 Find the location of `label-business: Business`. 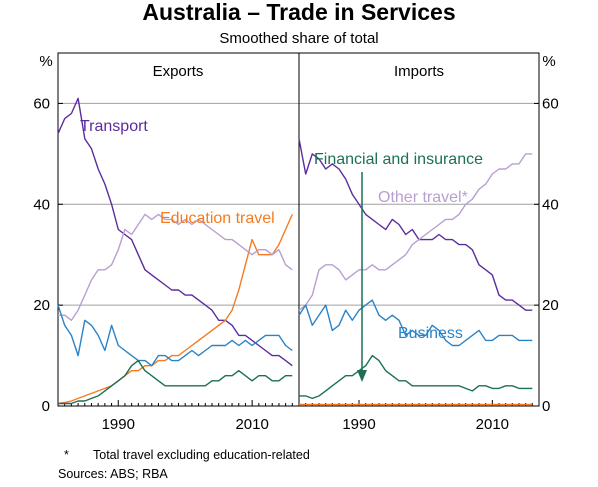

label-business: Business is located at coordinates (430, 333).